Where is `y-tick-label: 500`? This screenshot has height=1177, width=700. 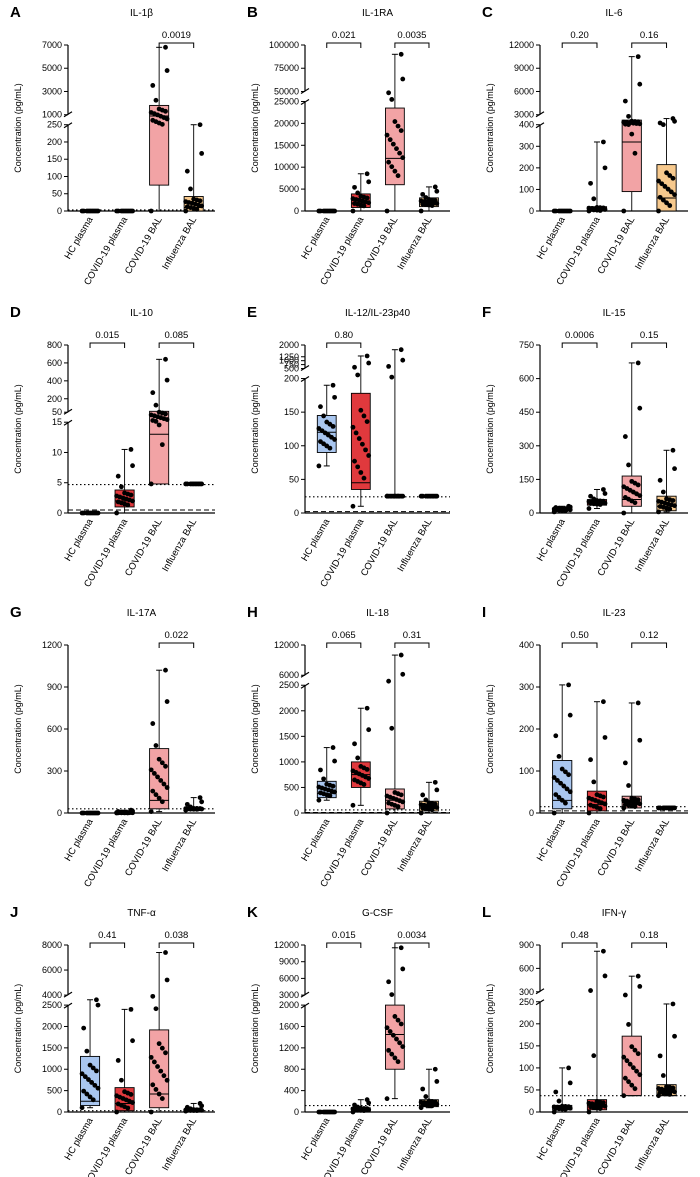
y-tick-label: 500 is located at coordinates (291, 787).